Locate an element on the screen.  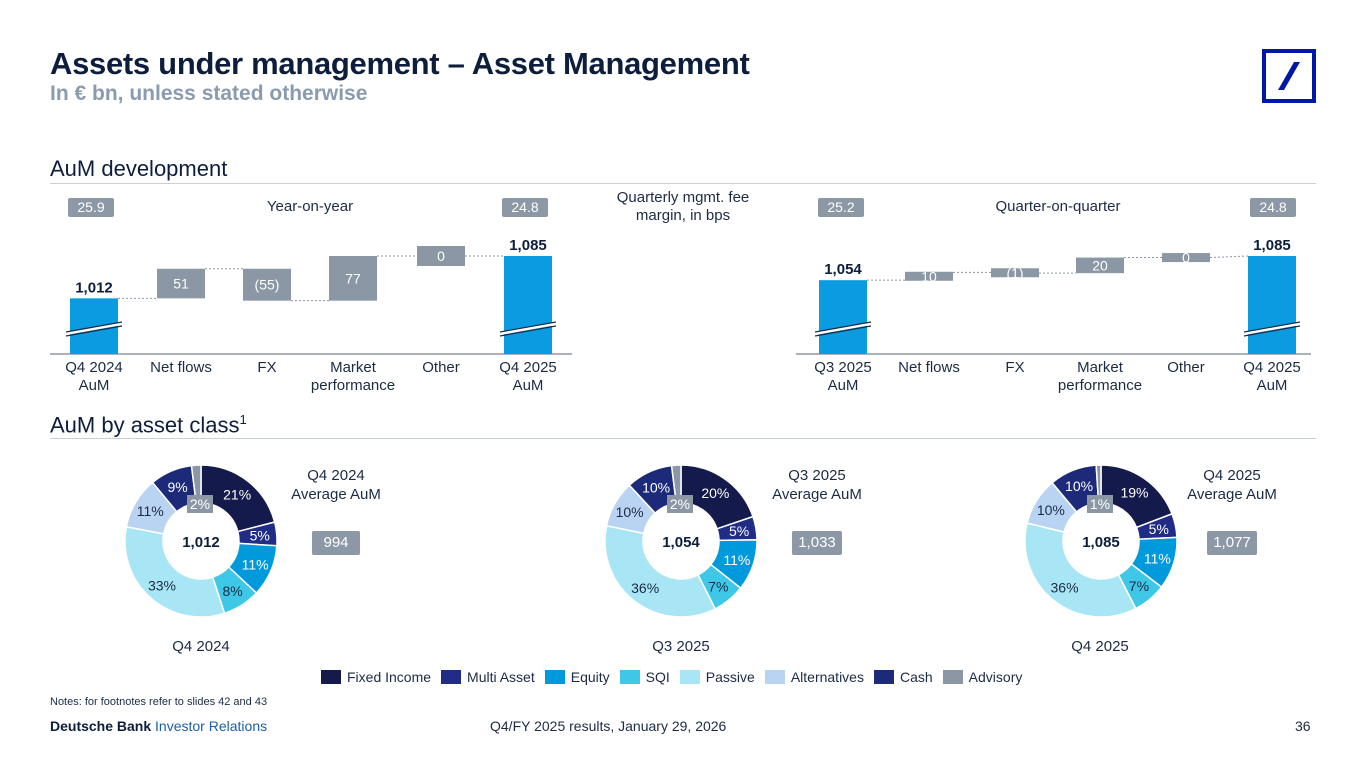
slice-label: 21% is located at coordinates (237, 494).